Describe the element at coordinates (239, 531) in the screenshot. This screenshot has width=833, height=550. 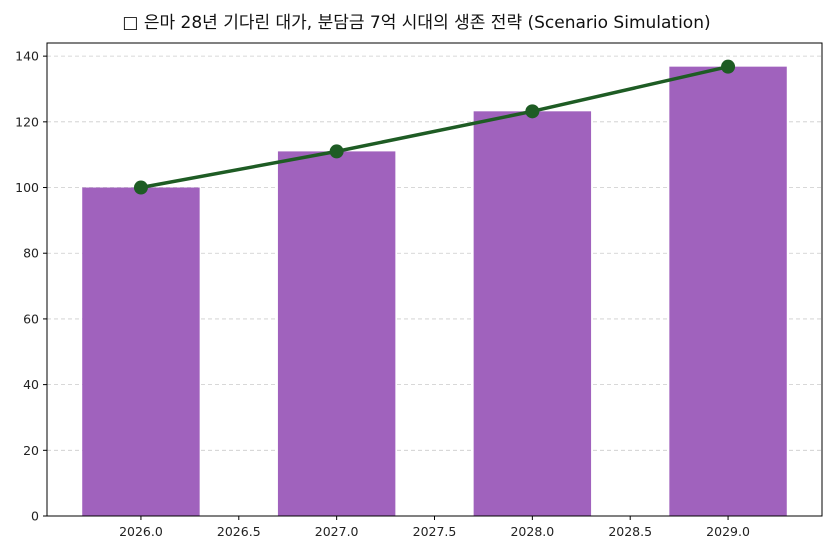
I see `x-tick-label: 2026.5` at that location.